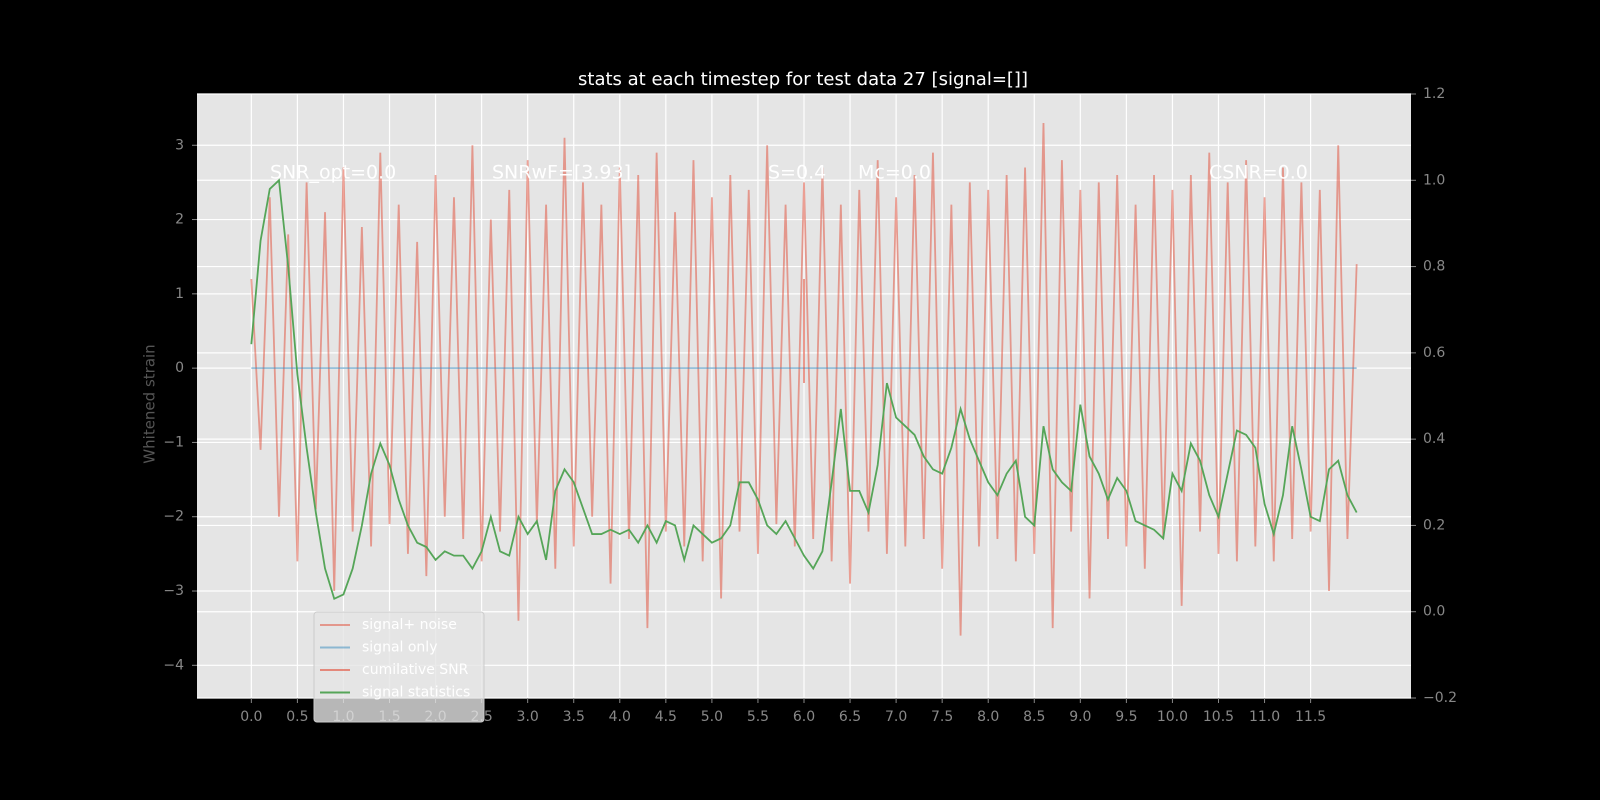  I want to click on x-tick-label: 8.0, so click(988, 717).